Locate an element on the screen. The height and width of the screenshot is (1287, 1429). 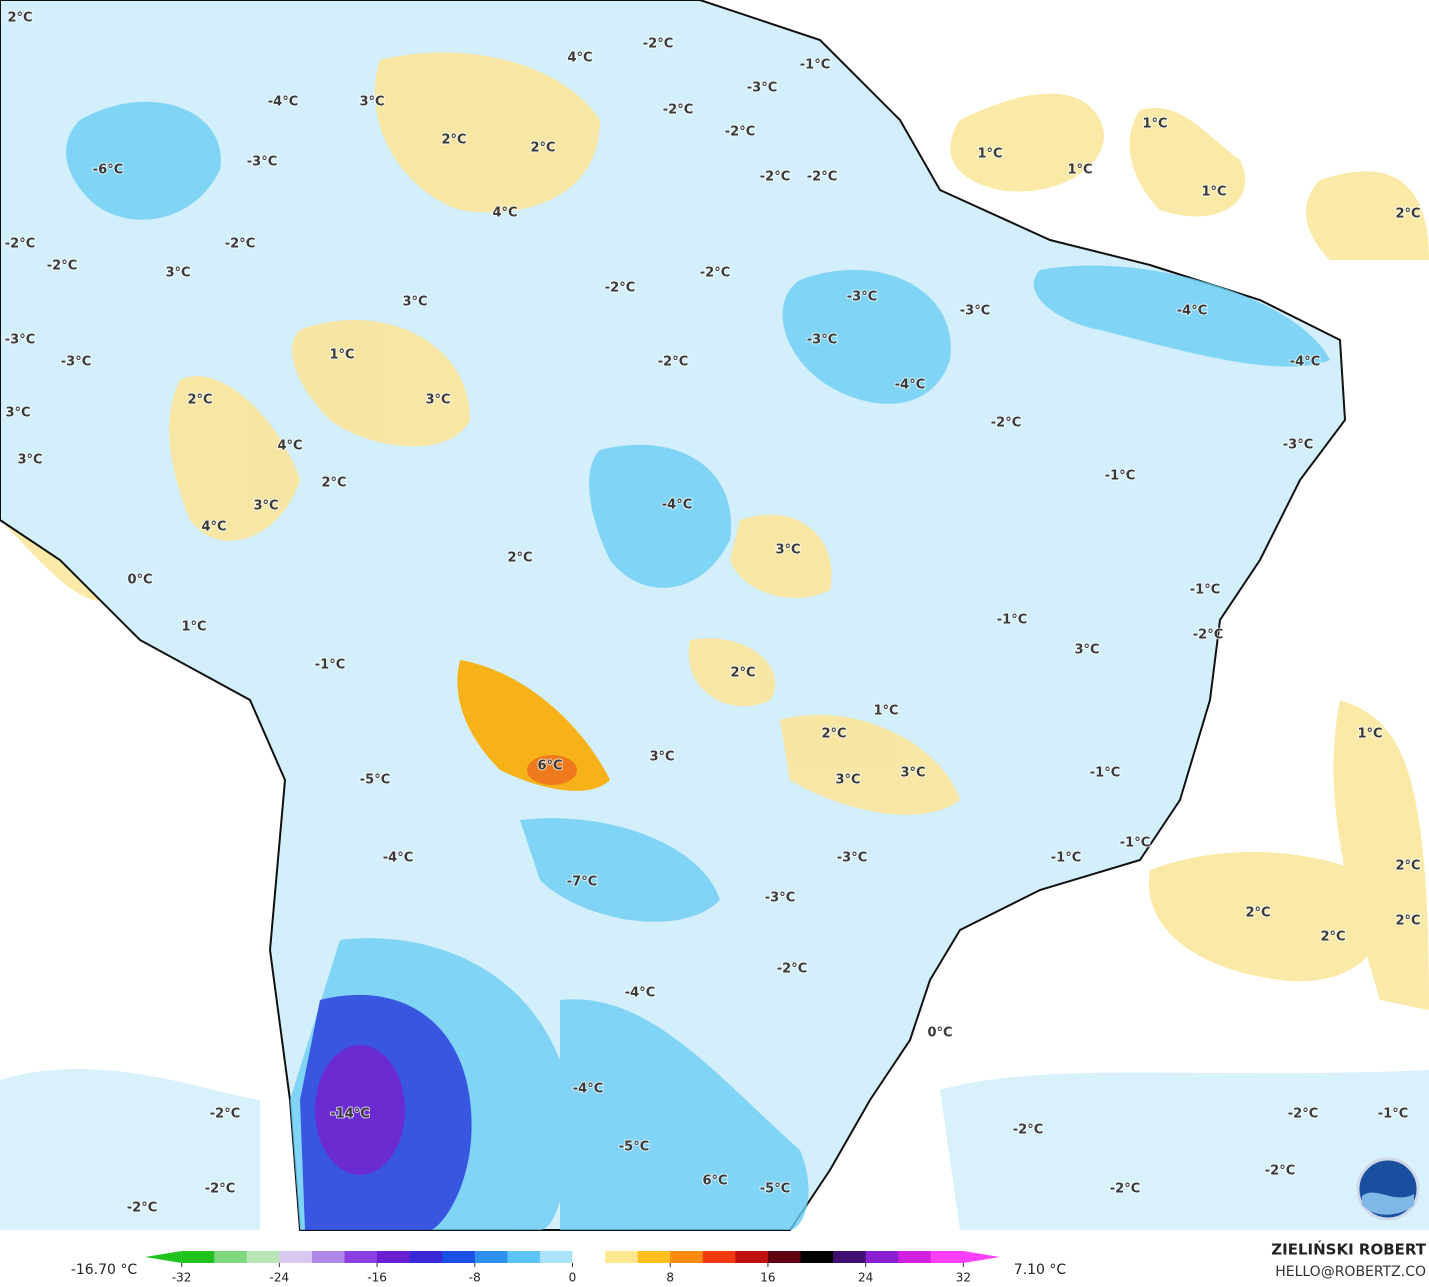
temperature-label: 0°C is located at coordinates (939, 1033).